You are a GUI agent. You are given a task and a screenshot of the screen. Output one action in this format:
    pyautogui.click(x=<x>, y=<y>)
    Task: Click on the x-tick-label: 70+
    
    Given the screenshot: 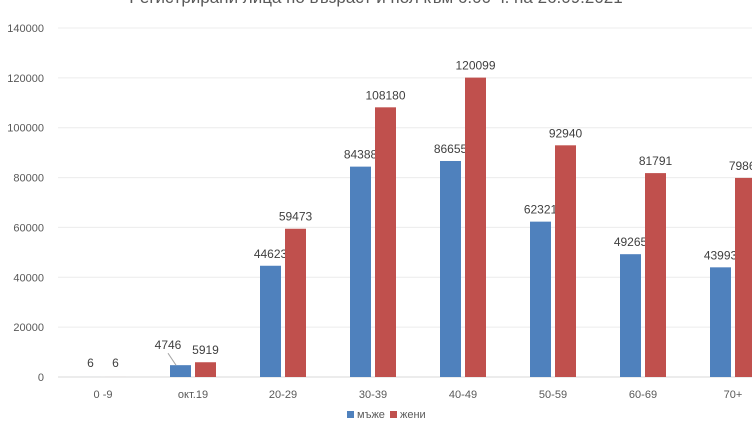 What is the action you would take?
    pyautogui.click(x=733, y=395)
    